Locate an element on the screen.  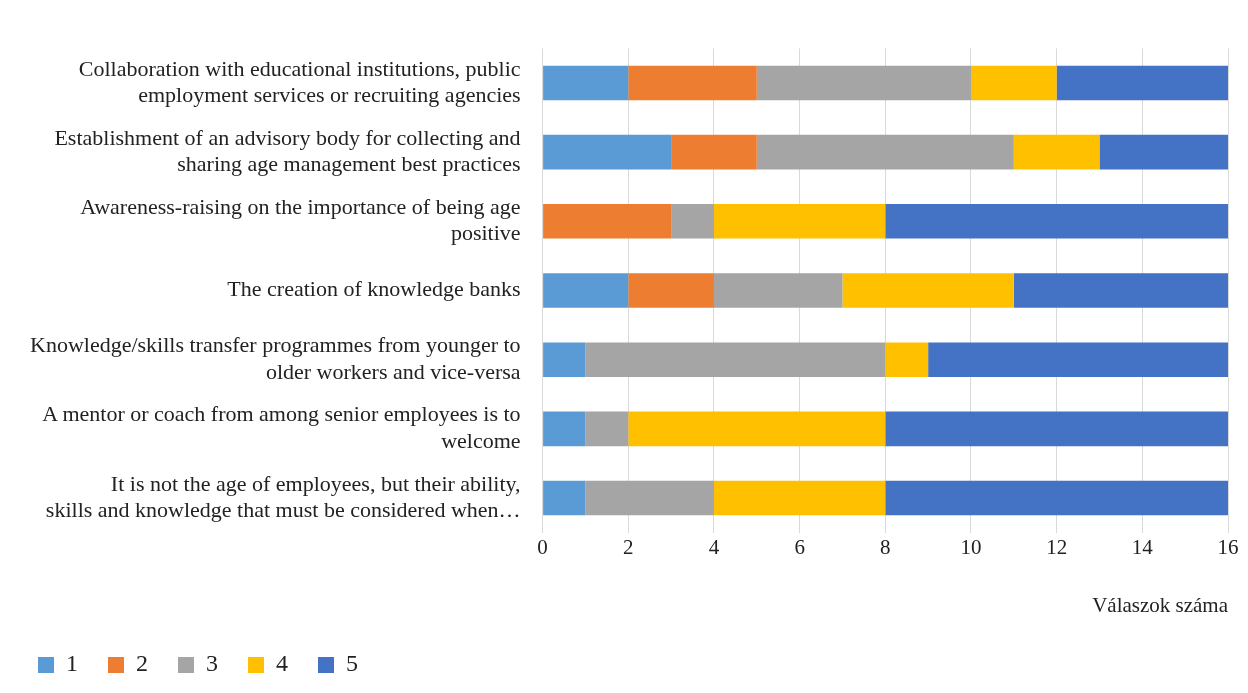
legend-label: 5 is located at coordinates (352, 663).